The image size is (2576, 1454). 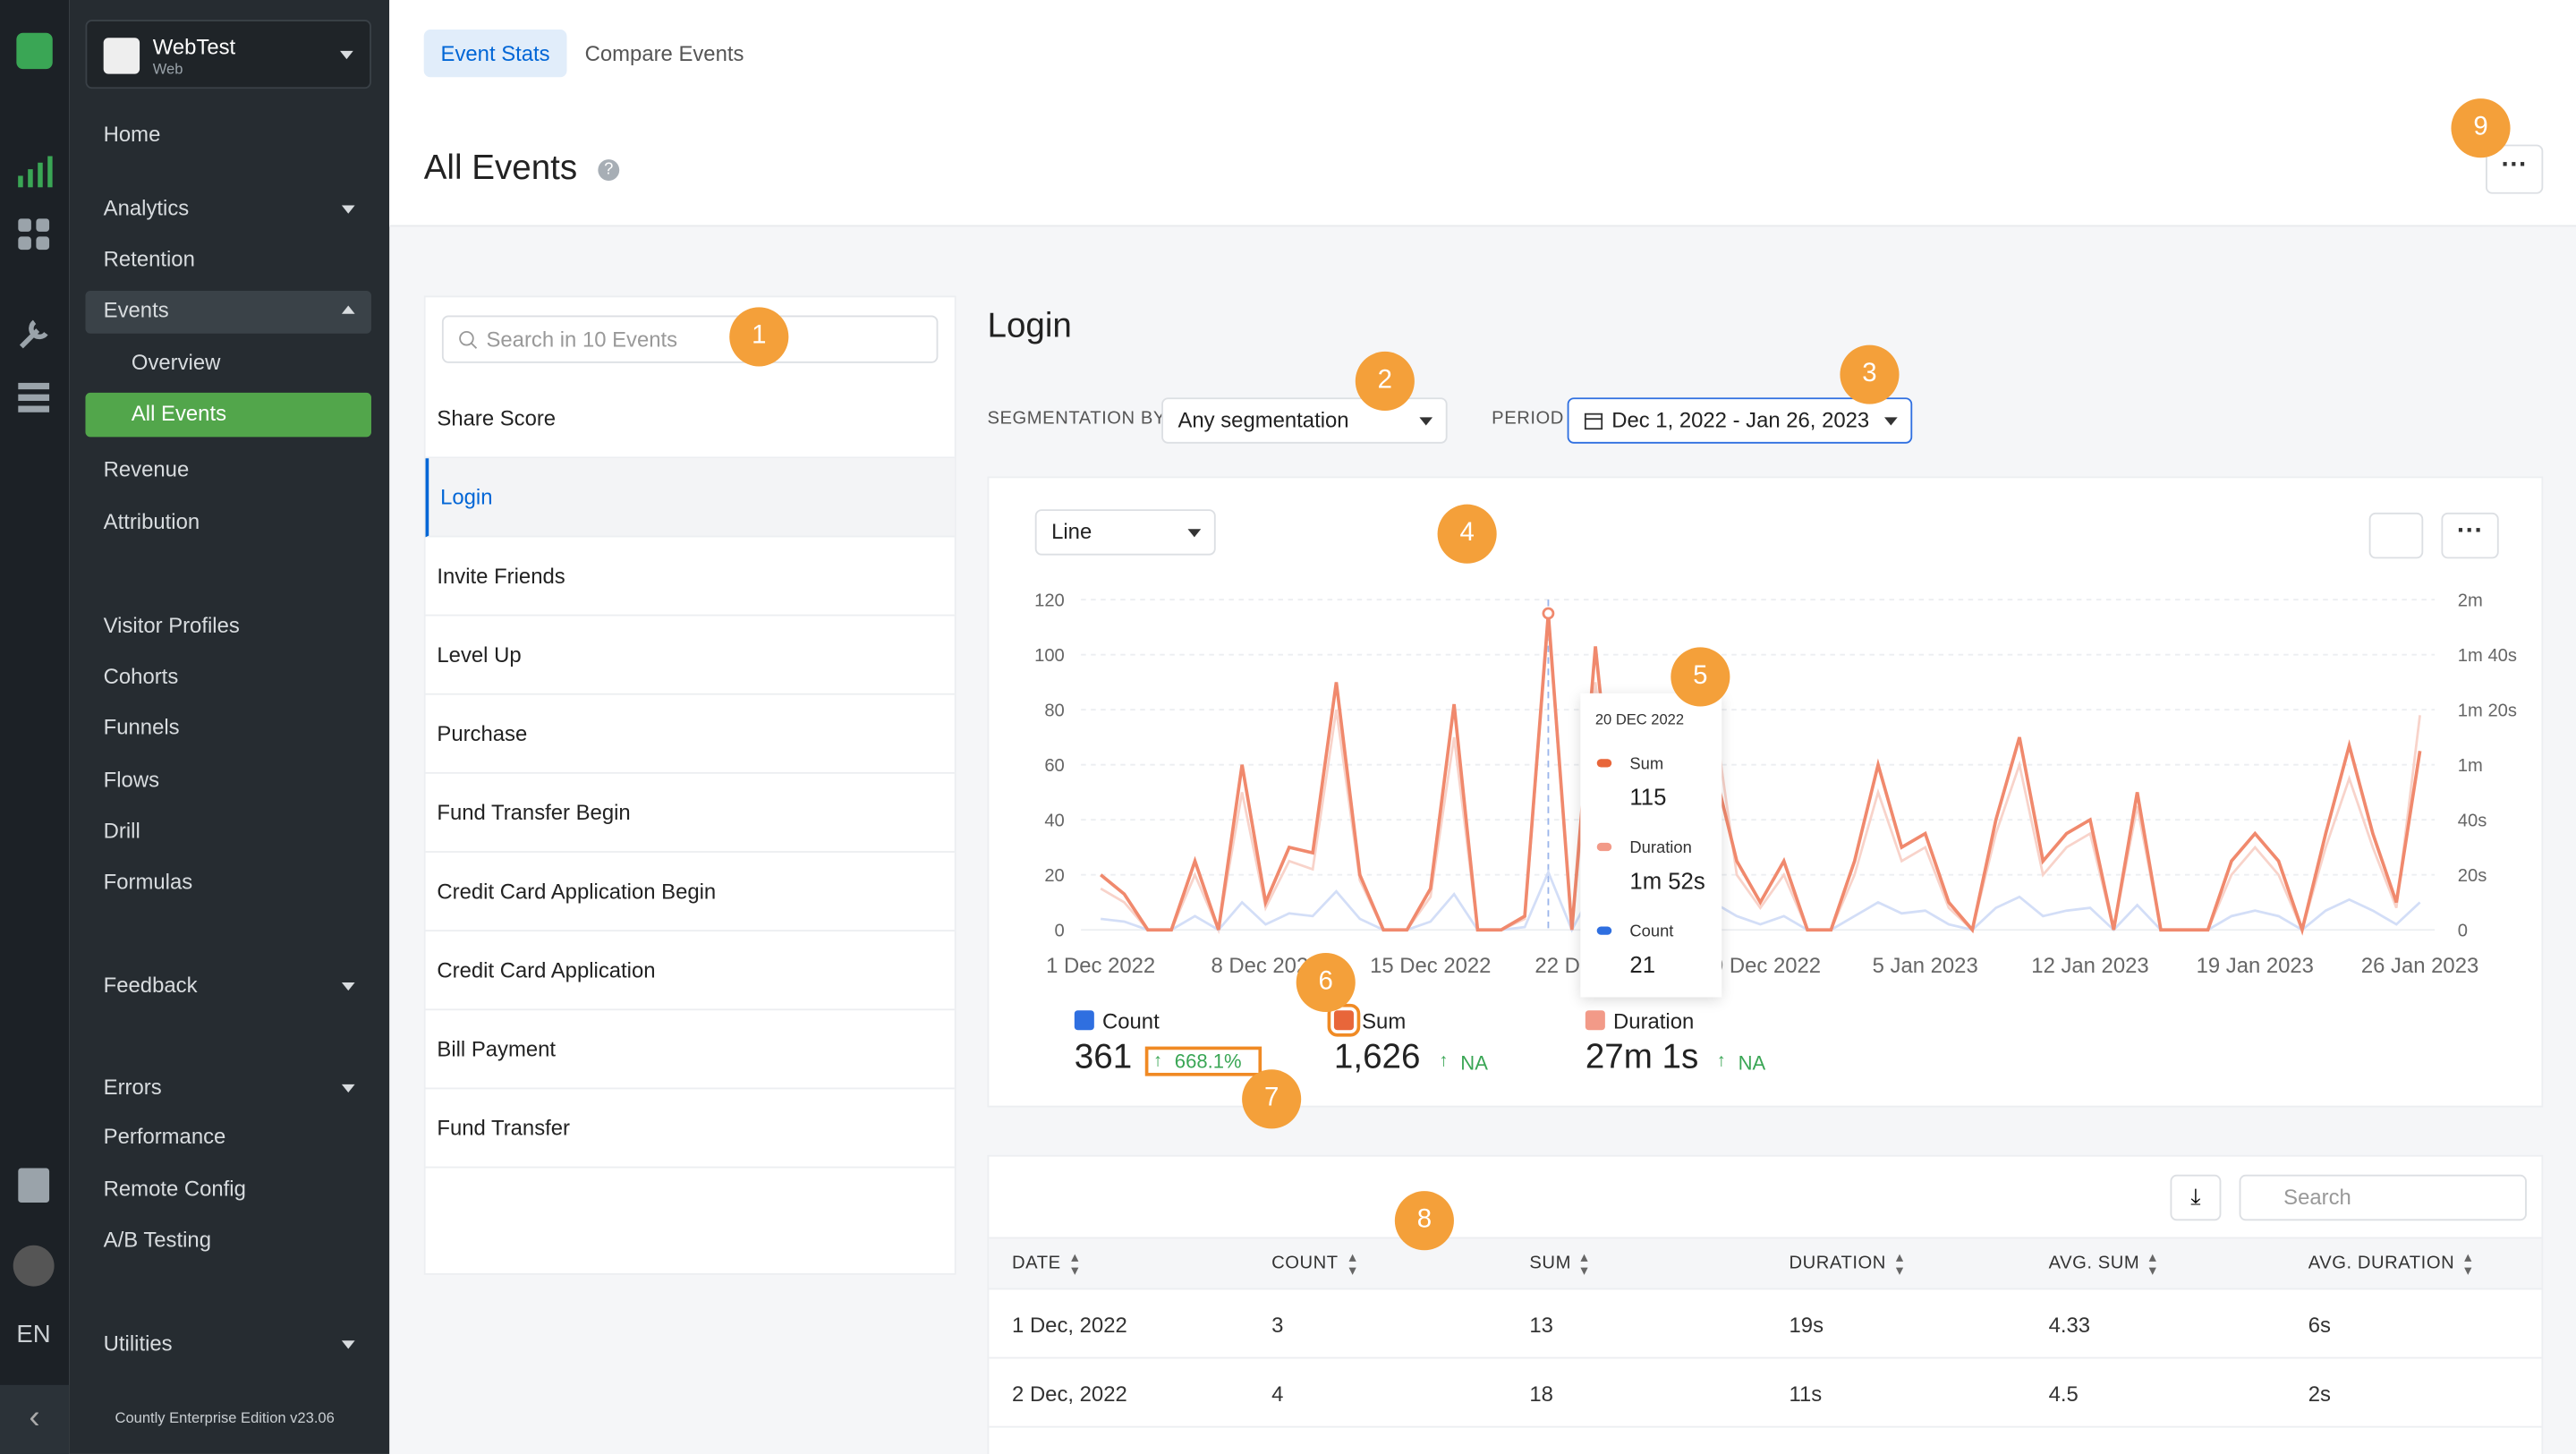 What do you see at coordinates (1272, 1099) in the screenshot?
I see `annotation-marker: 7` at bounding box center [1272, 1099].